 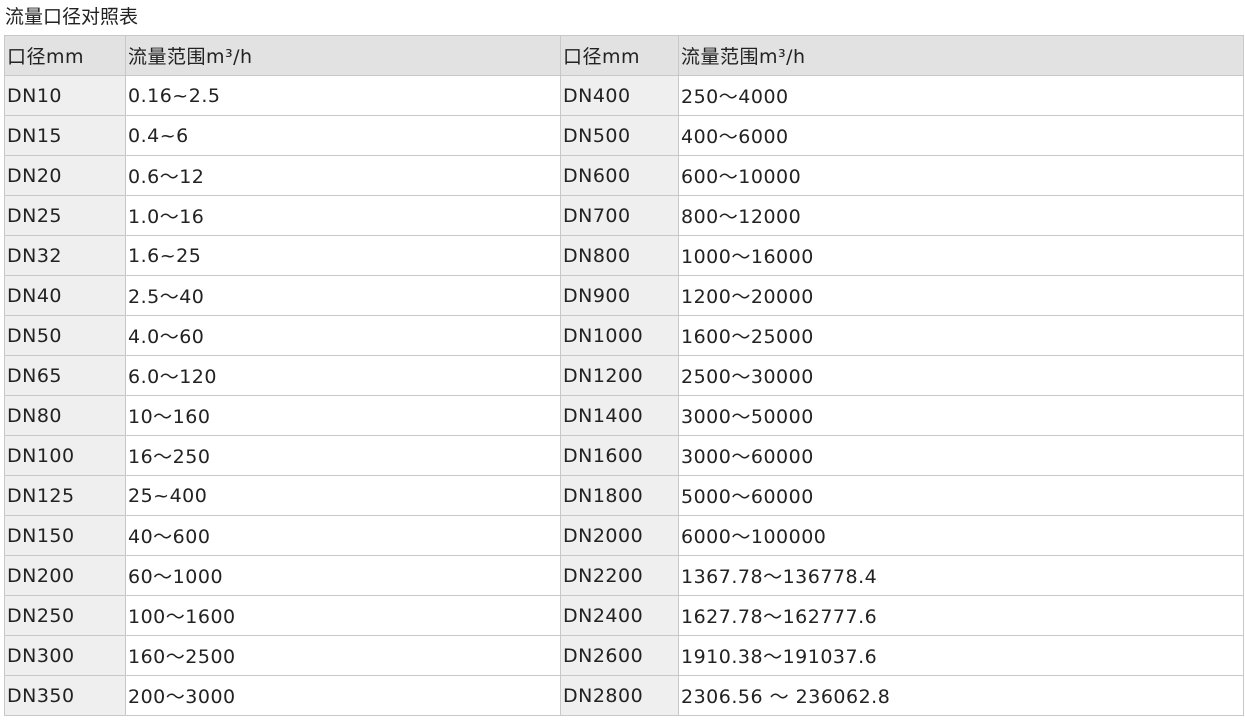 I want to click on diameter-cell: DN25, so click(x=65, y=215).